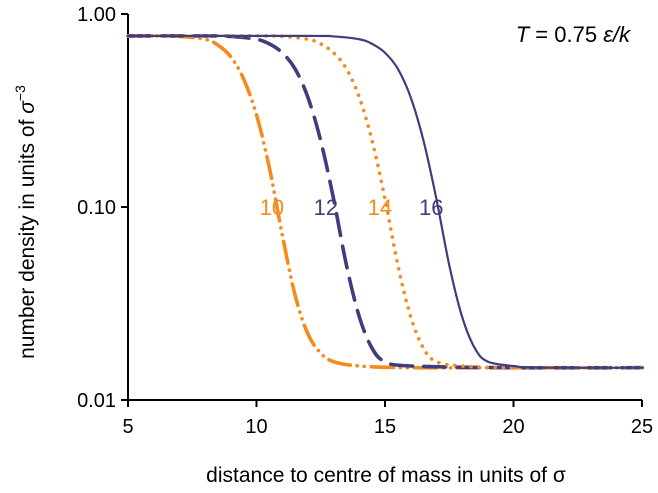 Image resolution: width=658 pixels, height=493 pixels. Describe the element at coordinates (513, 427) in the screenshot. I see `x-tick-label: 20` at that location.